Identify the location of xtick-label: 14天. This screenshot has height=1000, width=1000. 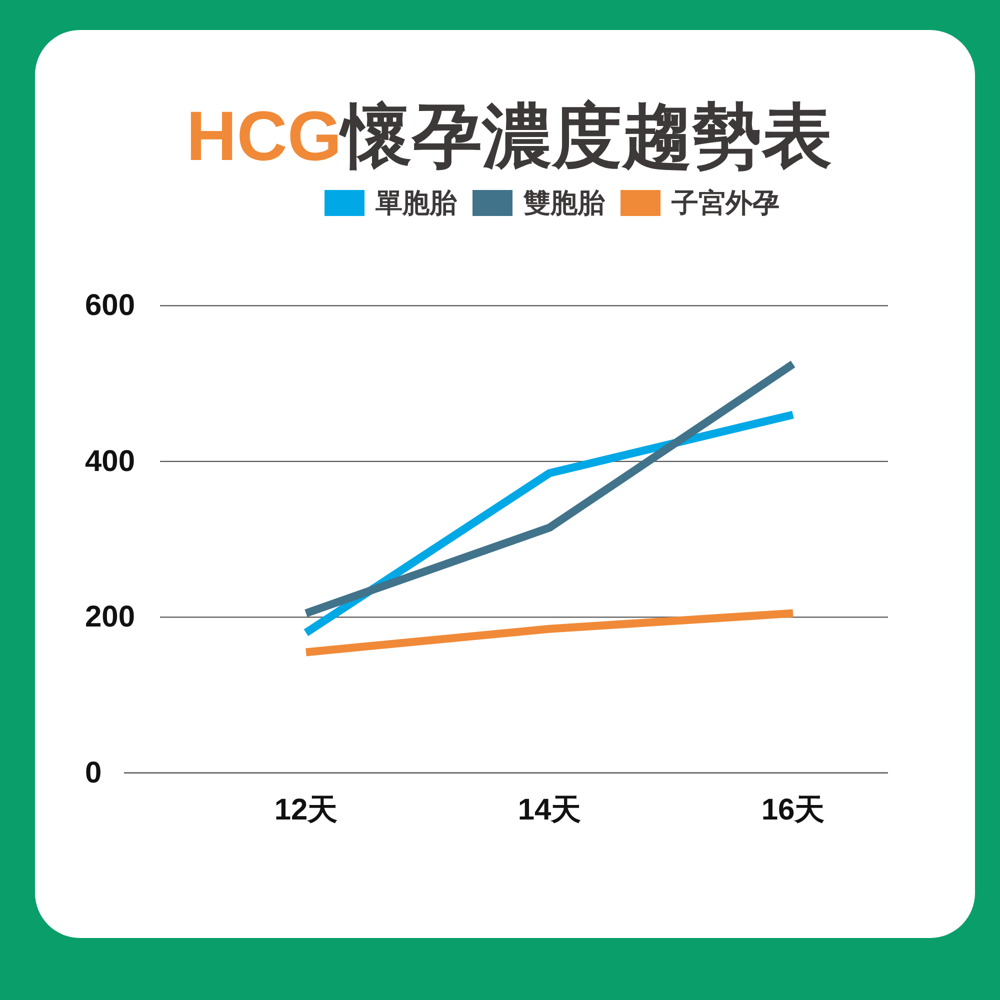
(550, 810).